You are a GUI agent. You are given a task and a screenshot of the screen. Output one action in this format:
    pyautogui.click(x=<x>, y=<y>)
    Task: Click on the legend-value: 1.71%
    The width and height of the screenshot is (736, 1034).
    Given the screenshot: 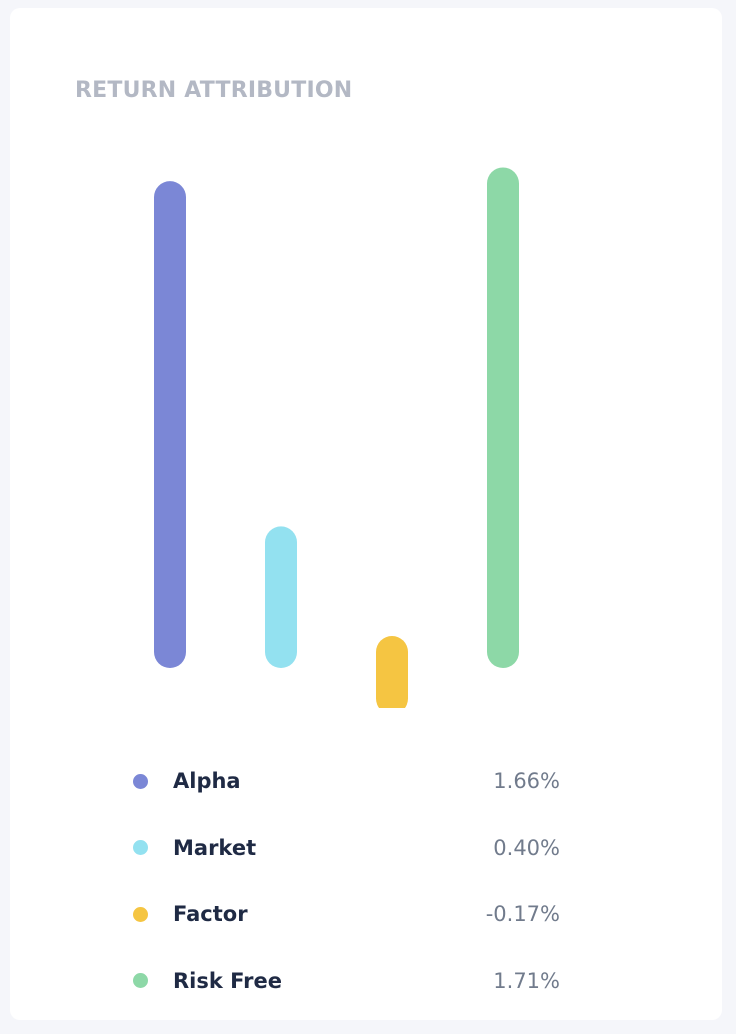 What is the action you would take?
    pyautogui.click(x=526, y=980)
    